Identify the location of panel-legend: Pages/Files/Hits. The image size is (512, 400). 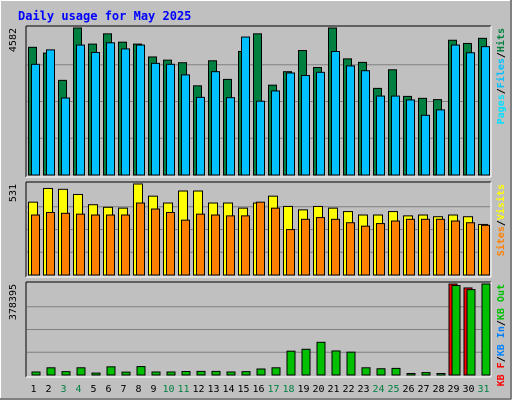
(501, 76).